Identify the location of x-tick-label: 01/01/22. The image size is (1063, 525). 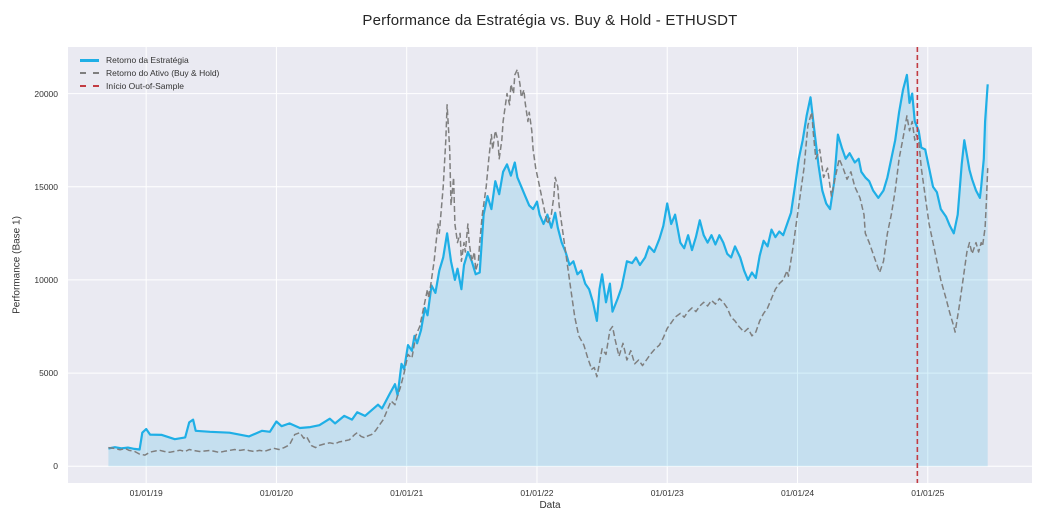
(537, 493).